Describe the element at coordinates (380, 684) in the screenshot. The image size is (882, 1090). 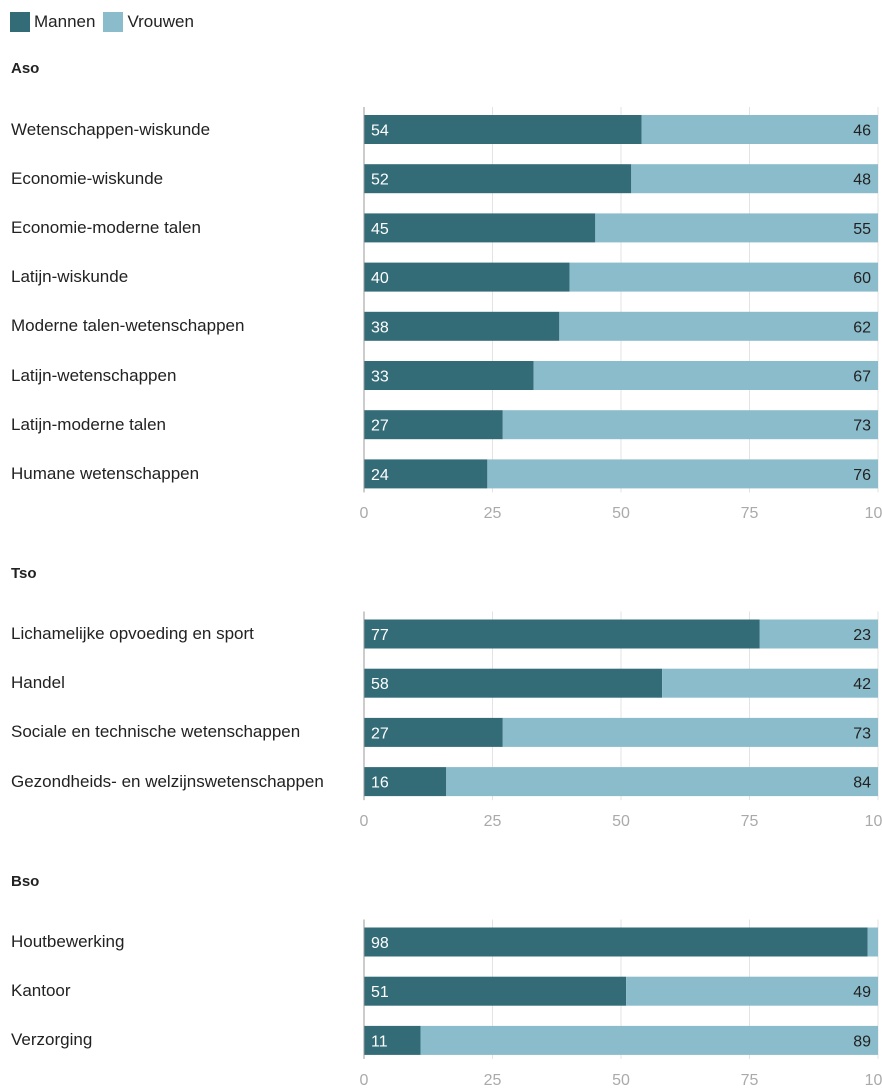
I see `value-label-men: 58` at that location.